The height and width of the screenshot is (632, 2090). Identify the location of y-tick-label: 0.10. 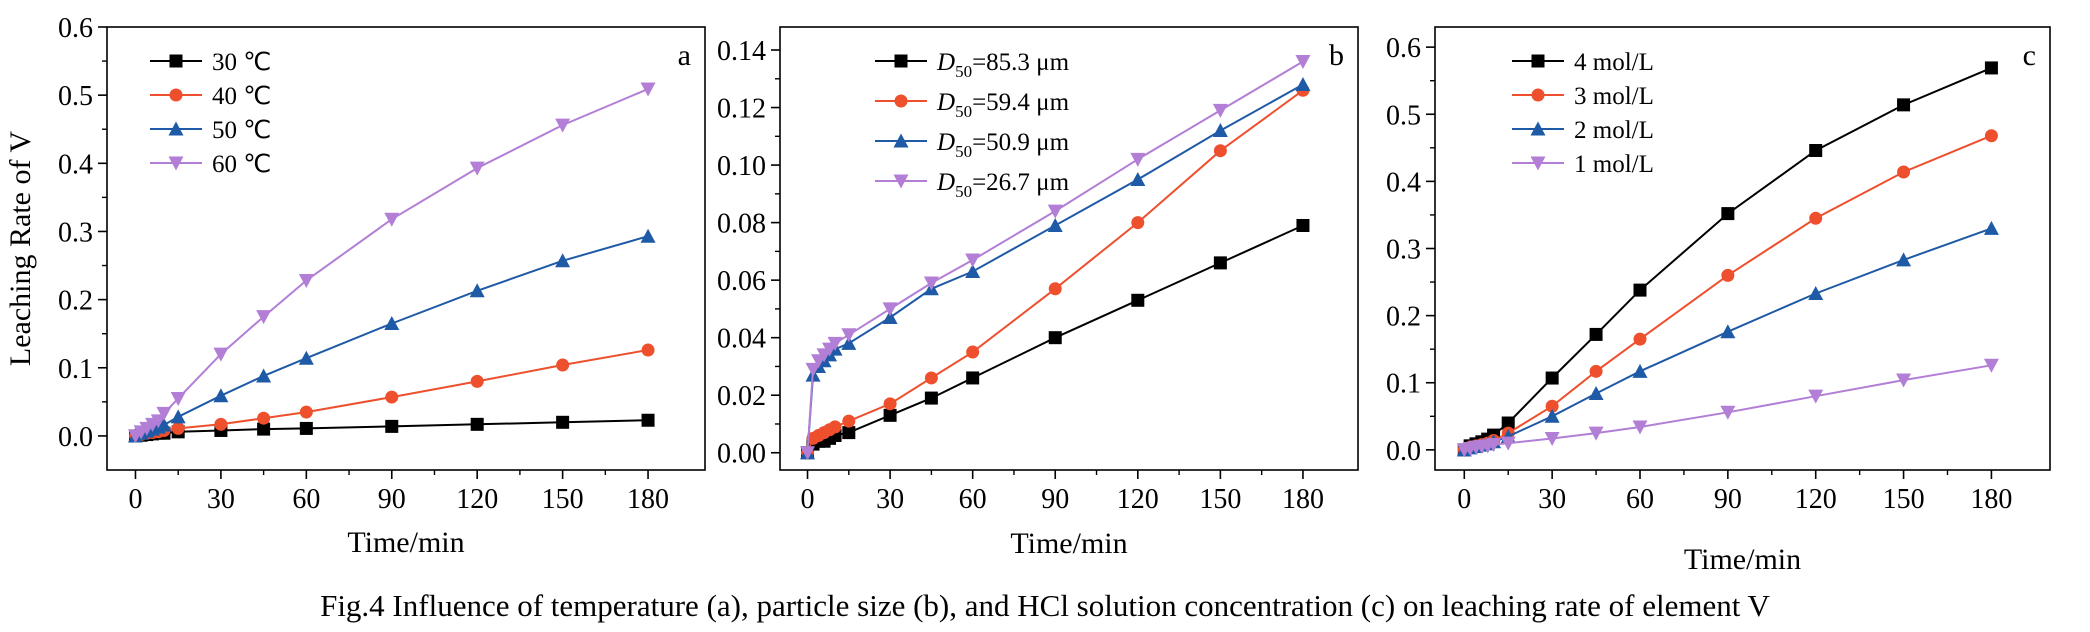
(741, 166).